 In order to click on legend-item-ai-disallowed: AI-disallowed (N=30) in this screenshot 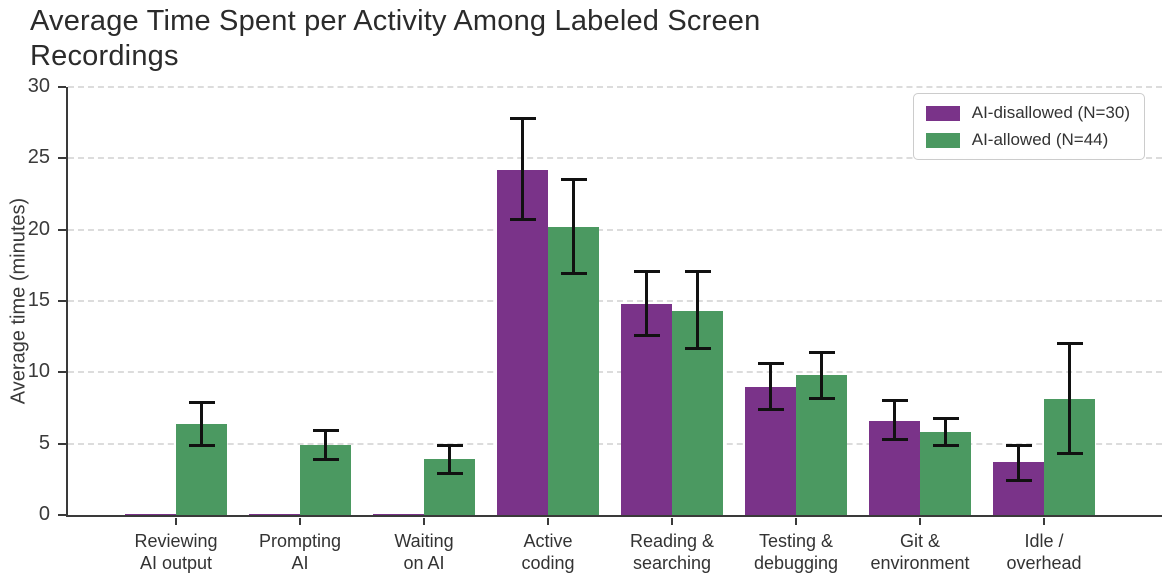, I will do `click(1027, 113)`.